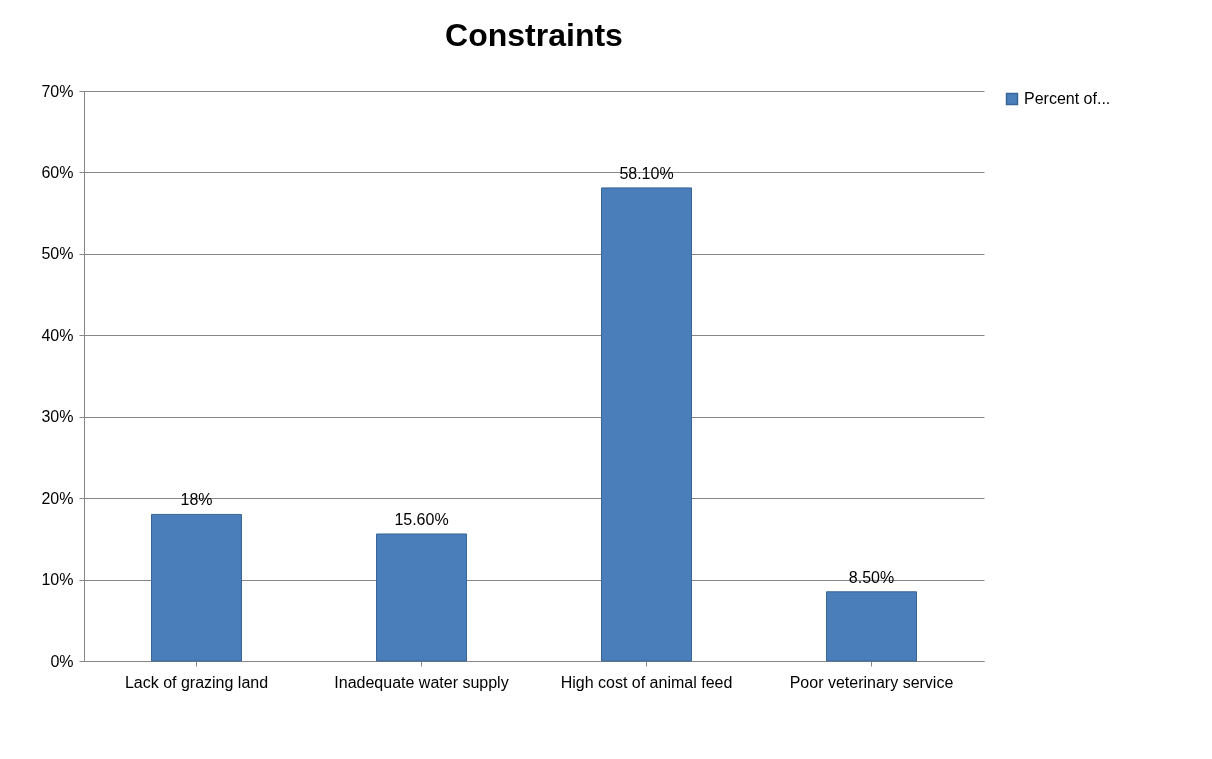 This screenshot has height=759, width=1212. Describe the element at coordinates (871, 577) in the screenshot. I see `text: 8.50%` at that location.